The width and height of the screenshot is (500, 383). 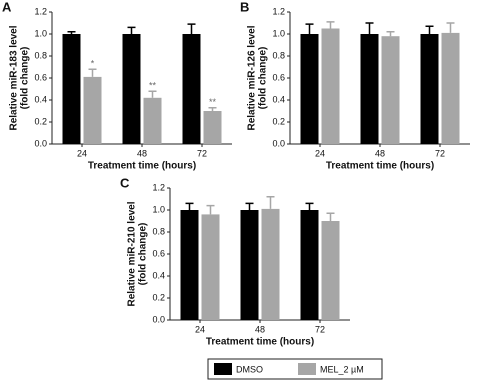 I want to click on y-axis-label: Relative miR-183 level, so click(x=14, y=77).